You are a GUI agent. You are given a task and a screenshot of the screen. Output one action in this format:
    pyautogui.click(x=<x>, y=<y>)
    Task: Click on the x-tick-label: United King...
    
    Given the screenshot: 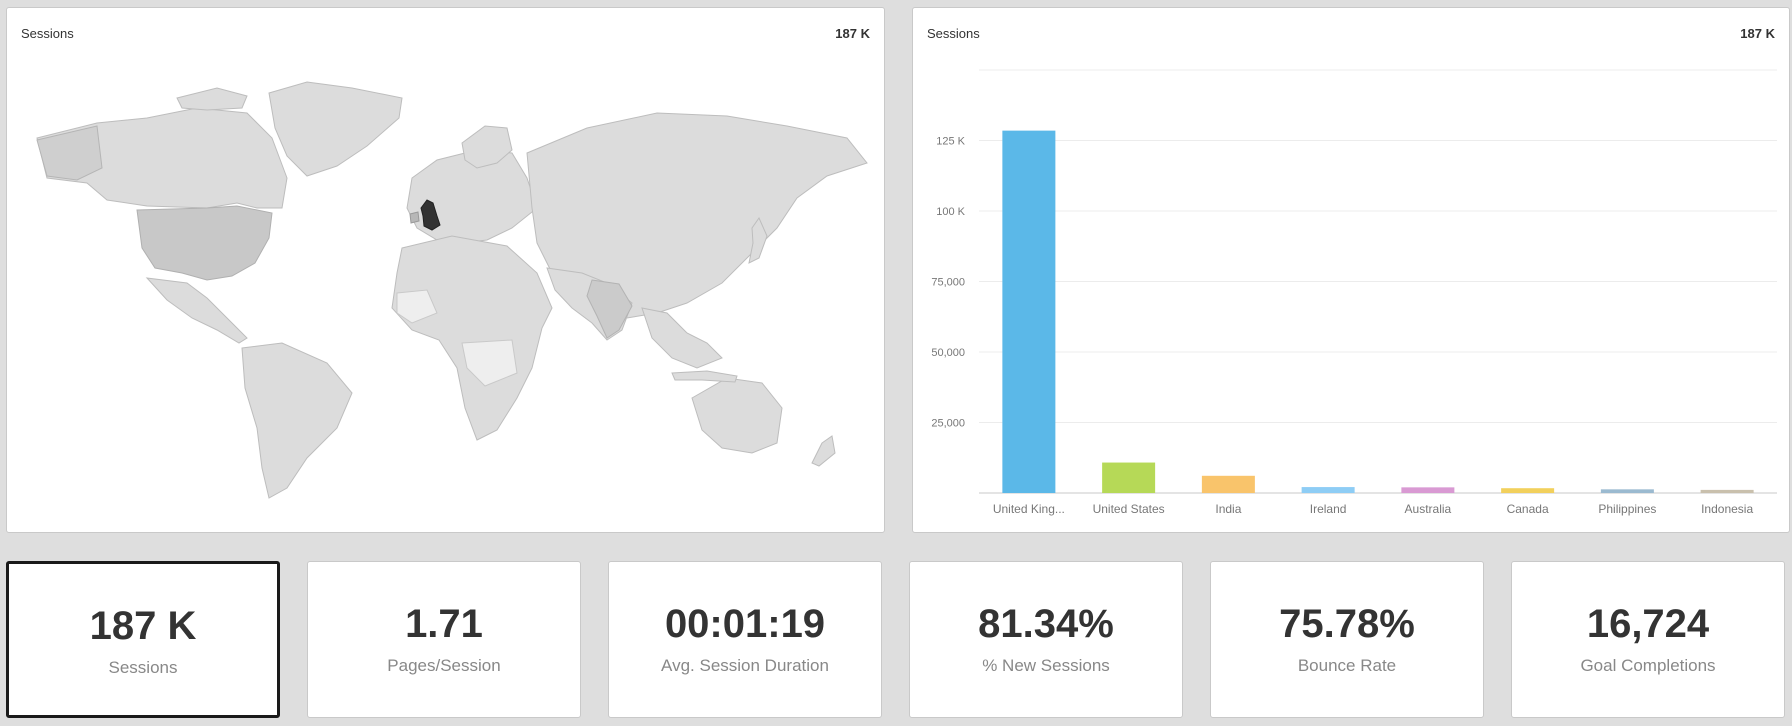 What is the action you would take?
    pyautogui.click(x=1029, y=509)
    